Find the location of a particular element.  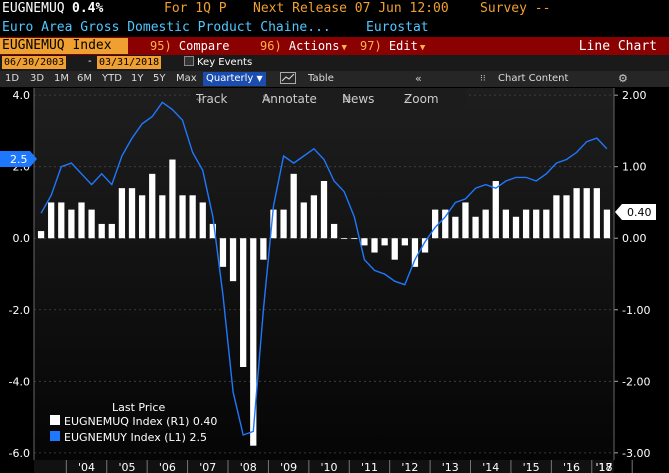

legend-title: Last Price is located at coordinates (138, 407).